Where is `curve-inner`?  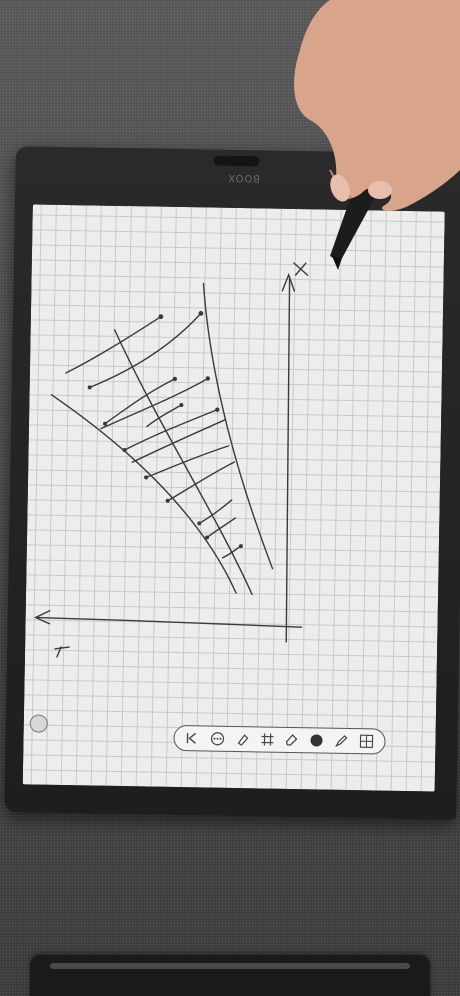 curve-inner is located at coordinates (238, 426).